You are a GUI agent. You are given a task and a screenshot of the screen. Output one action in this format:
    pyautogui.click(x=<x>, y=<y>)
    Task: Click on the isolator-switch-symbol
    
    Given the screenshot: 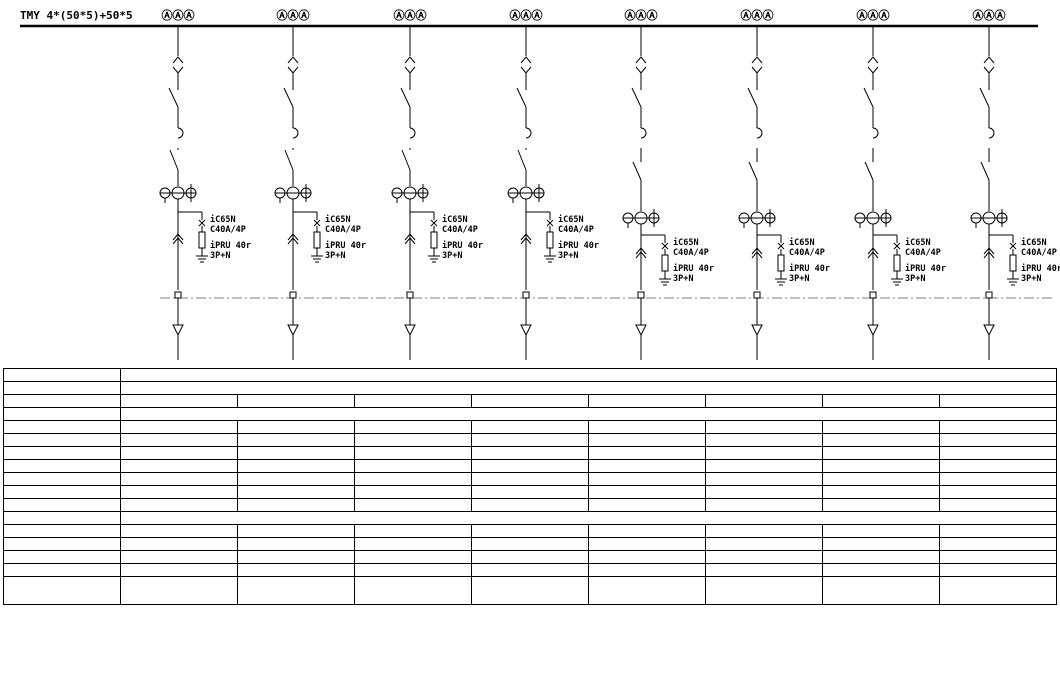 What is the action you would take?
    pyautogui.click(x=636, y=97)
    